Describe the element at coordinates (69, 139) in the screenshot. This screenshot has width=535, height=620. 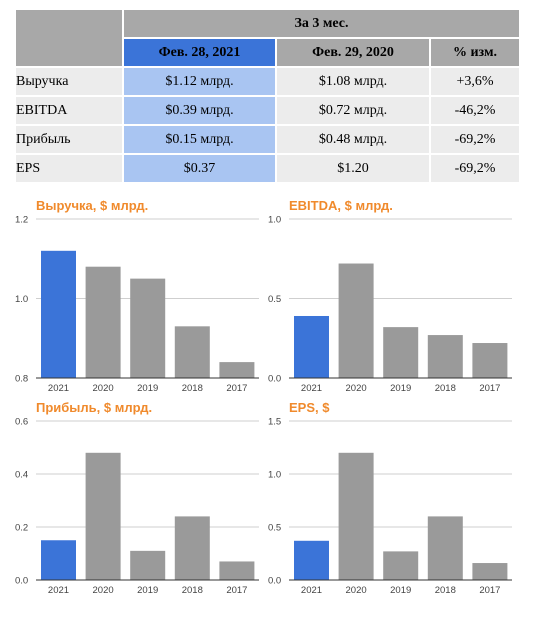
I see `row-label: Прибыль` at that location.